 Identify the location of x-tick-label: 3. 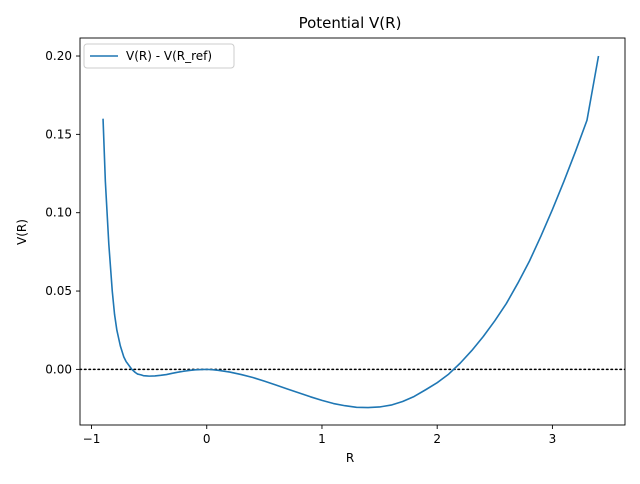
(553, 439).